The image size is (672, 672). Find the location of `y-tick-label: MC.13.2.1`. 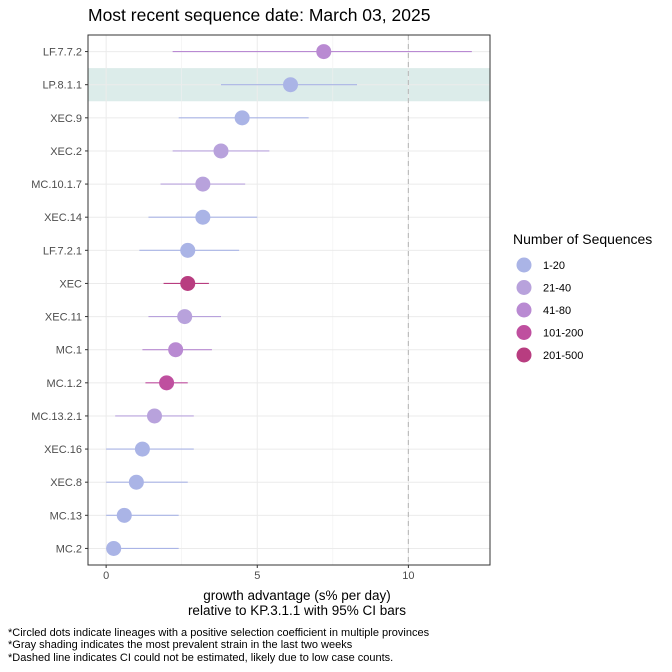

y-tick-label: MC.13.2.1 is located at coordinates (56, 417).